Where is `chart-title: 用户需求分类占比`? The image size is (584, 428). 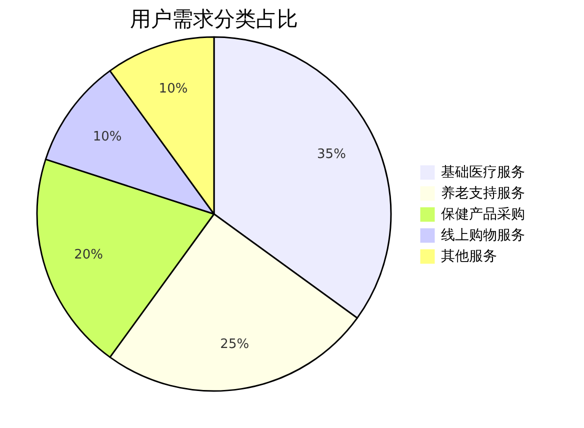 chart-title: 用户需求分类占比 is located at coordinates (214, 19).